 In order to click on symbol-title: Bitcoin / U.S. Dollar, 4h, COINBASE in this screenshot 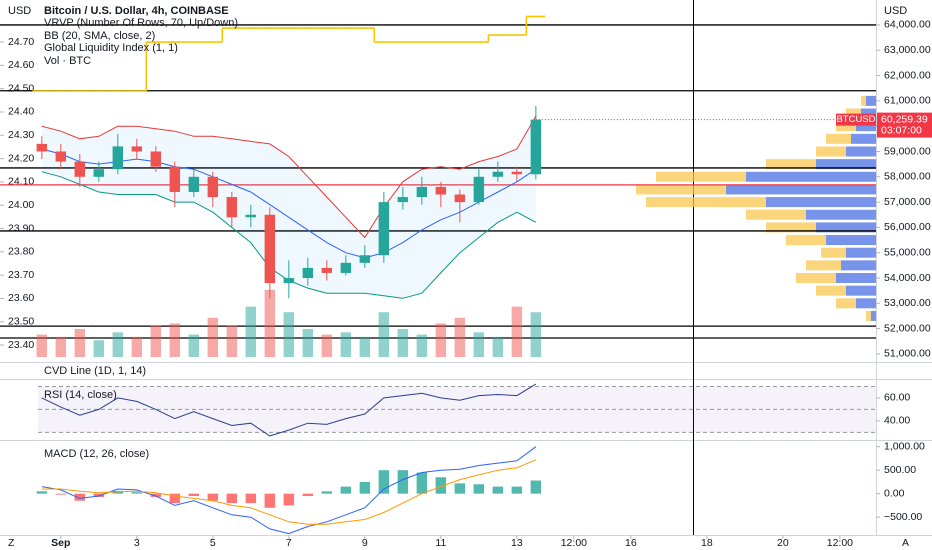, I will do `click(136, 11)`.